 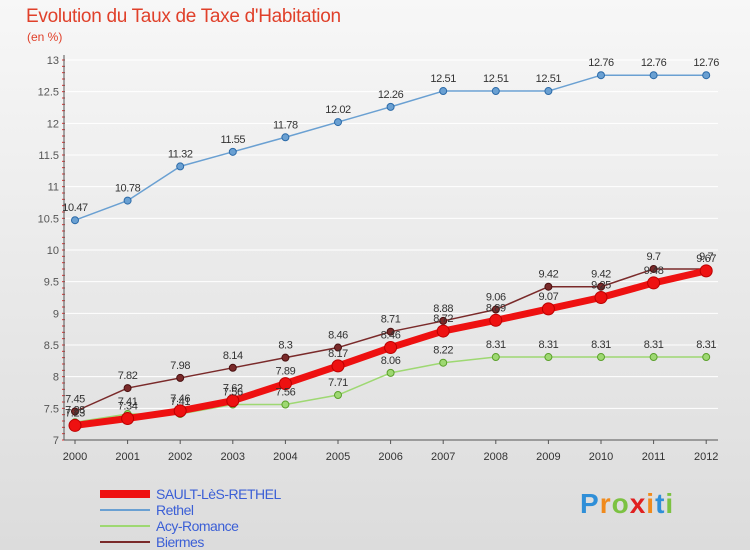 I want to click on y-tick-label: 7, so click(x=56, y=441).